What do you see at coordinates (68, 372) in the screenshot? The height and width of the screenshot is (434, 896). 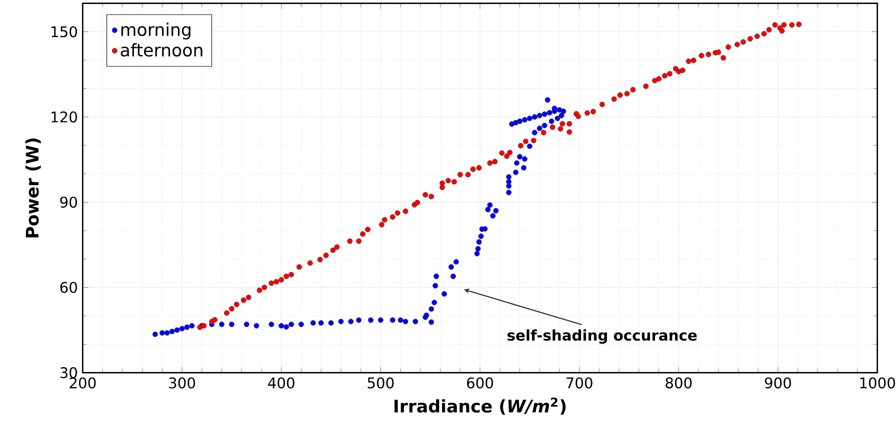 I see `y-tick-label: 30` at bounding box center [68, 372].